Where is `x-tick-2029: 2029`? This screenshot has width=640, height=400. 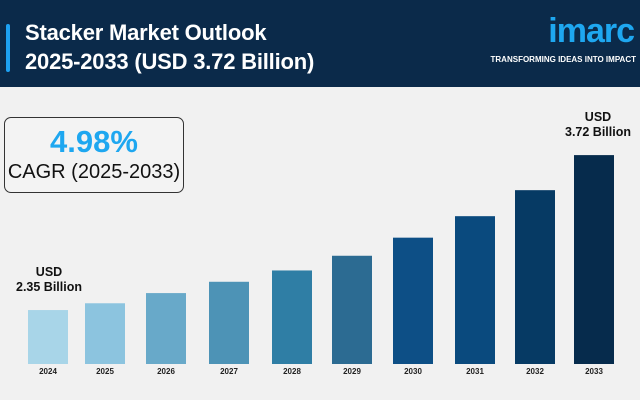 x-tick-2029: 2029 is located at coordinates (352, 371).